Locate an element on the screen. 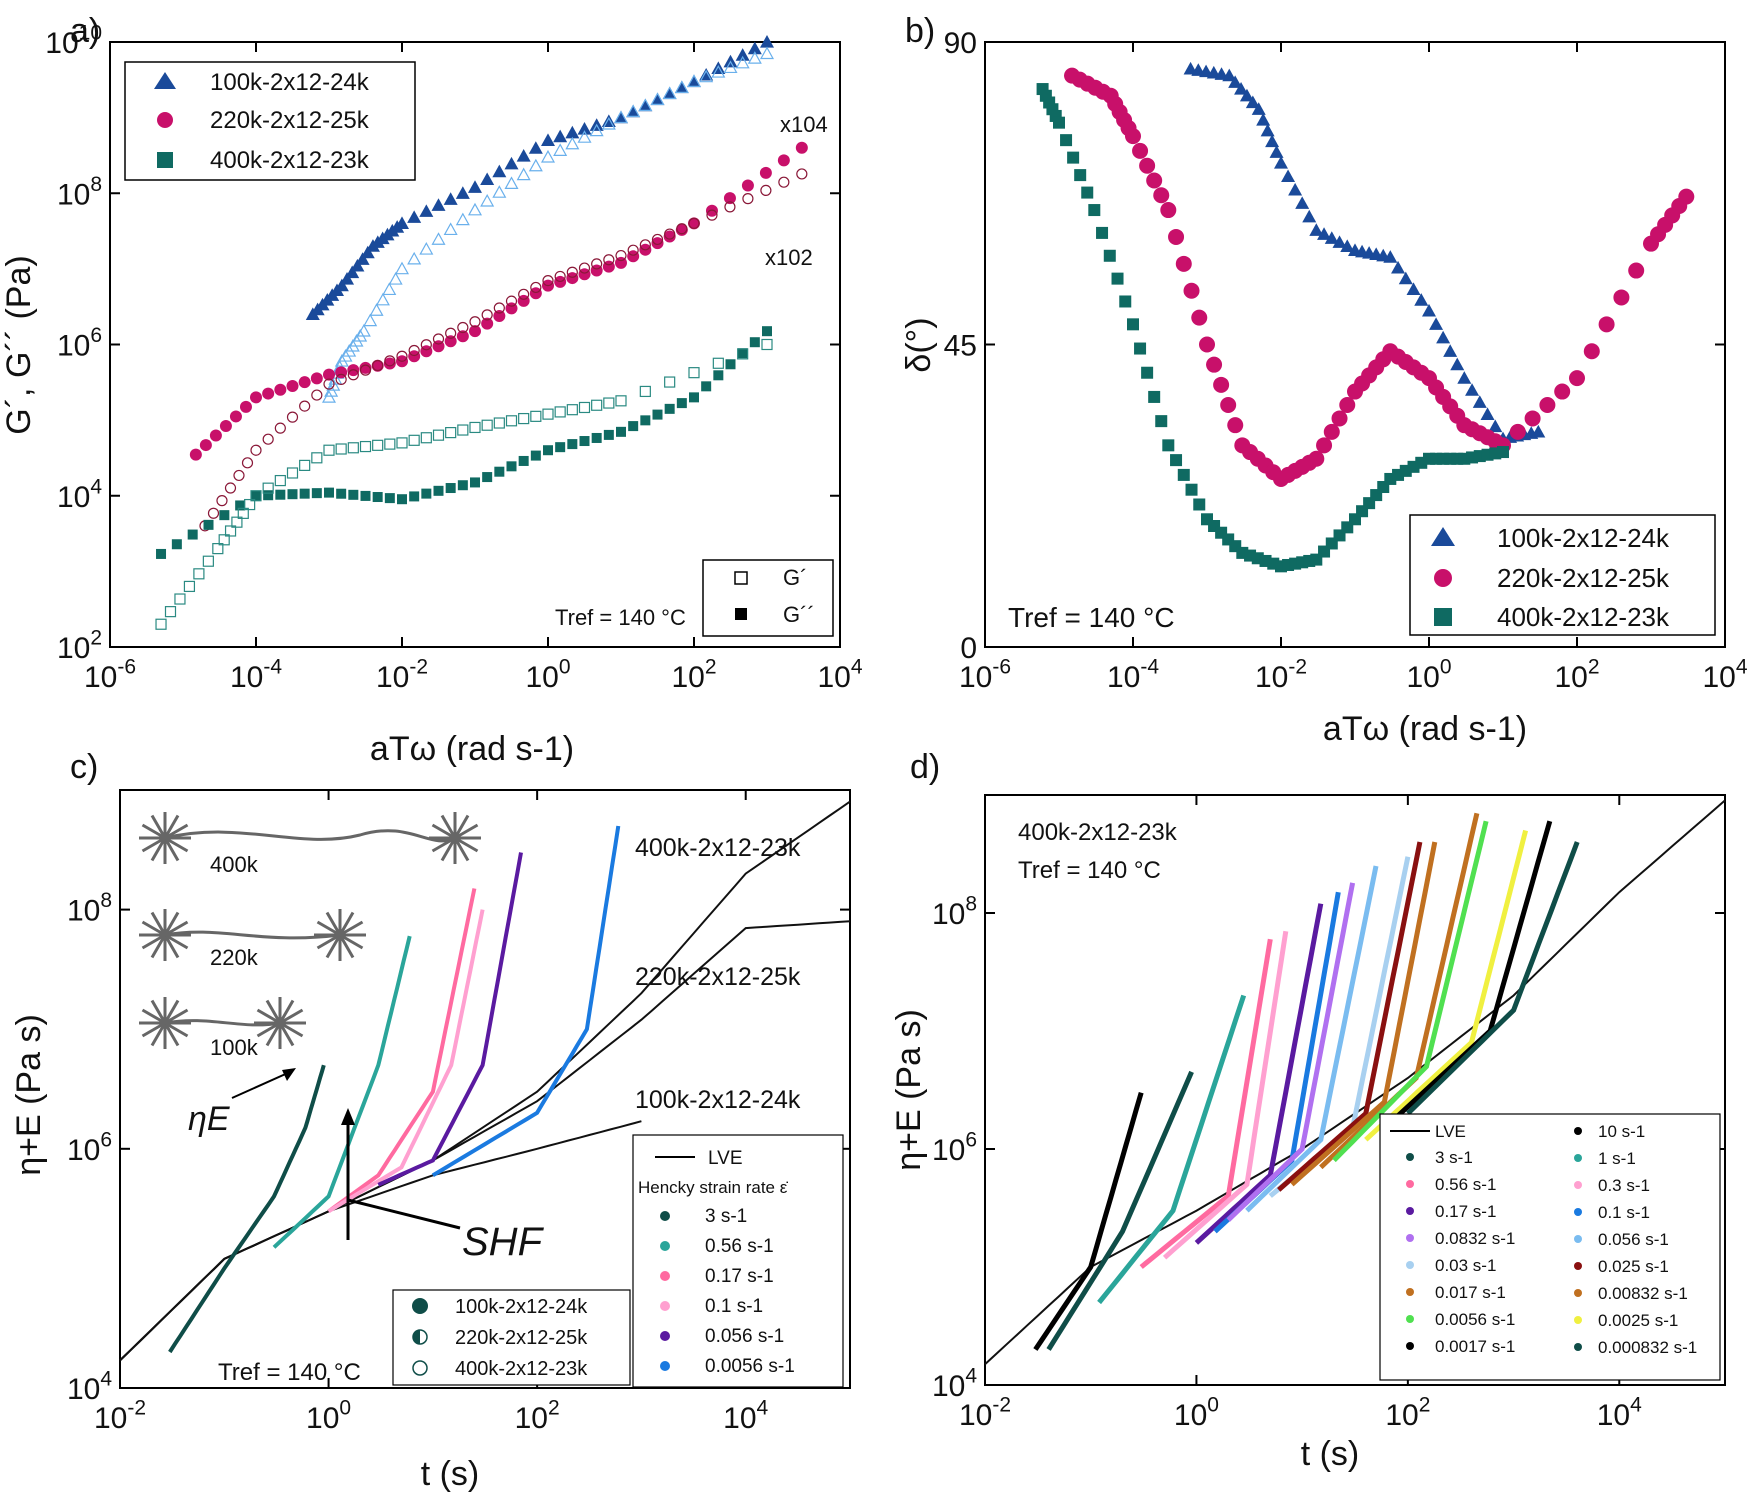  panel-b-x-label: aTω (rad s-1) is located at coordinates (1425, 729).